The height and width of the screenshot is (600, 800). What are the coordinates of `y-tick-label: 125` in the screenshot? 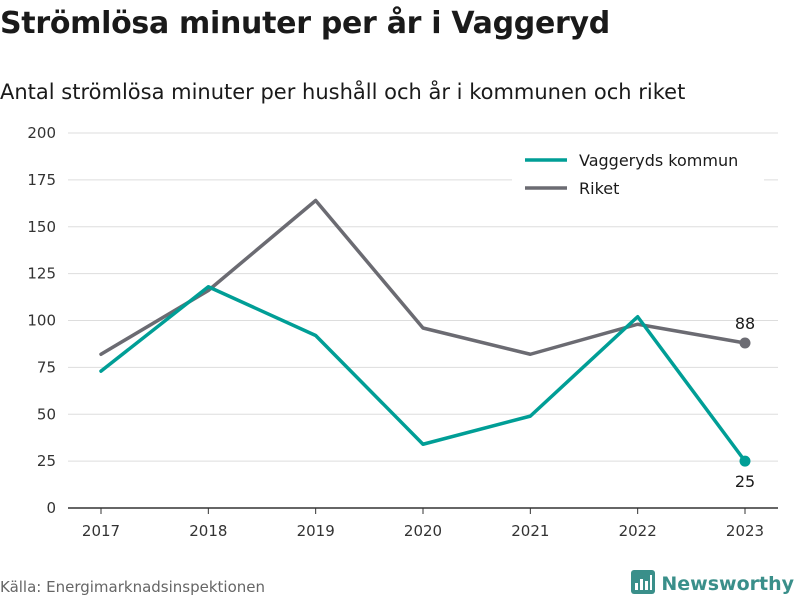 It's located at (41, 274).